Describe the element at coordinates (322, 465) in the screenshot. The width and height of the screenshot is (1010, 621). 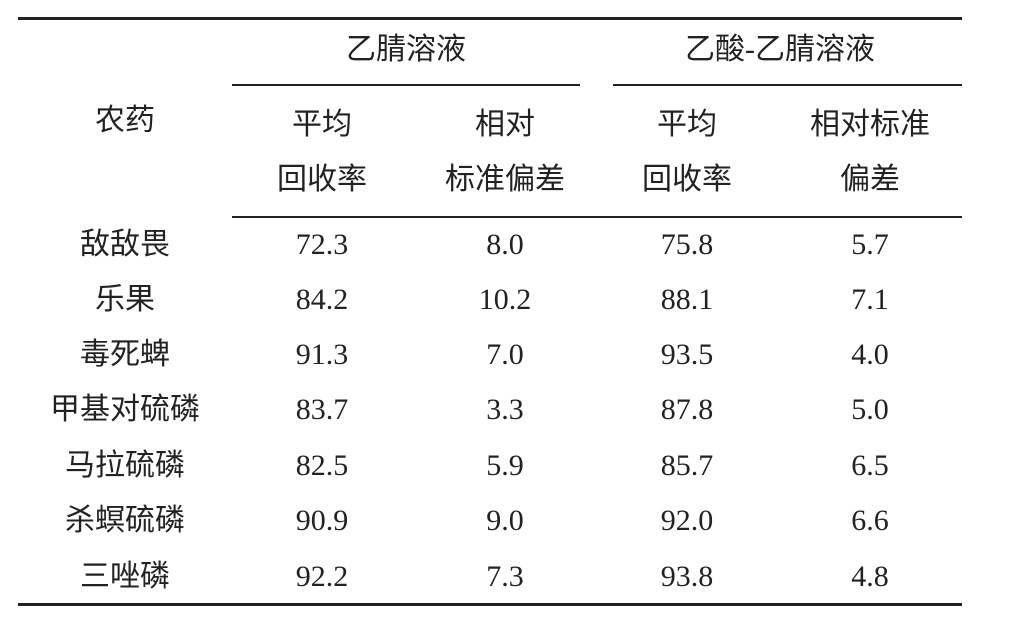
I see `cell: 82.5` at that location.